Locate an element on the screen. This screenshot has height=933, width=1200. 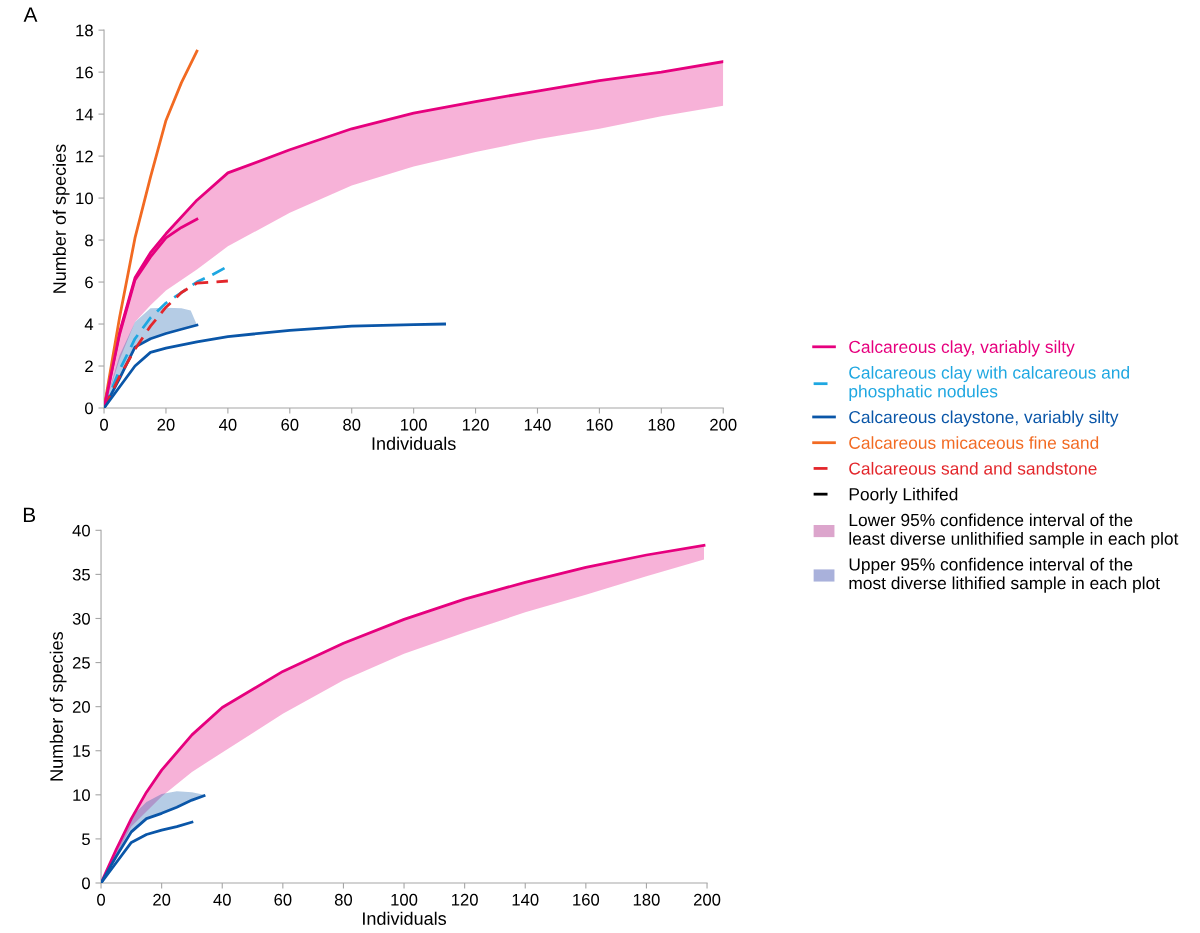
y-tick-label: 4 is located at coordinates (89, 324).